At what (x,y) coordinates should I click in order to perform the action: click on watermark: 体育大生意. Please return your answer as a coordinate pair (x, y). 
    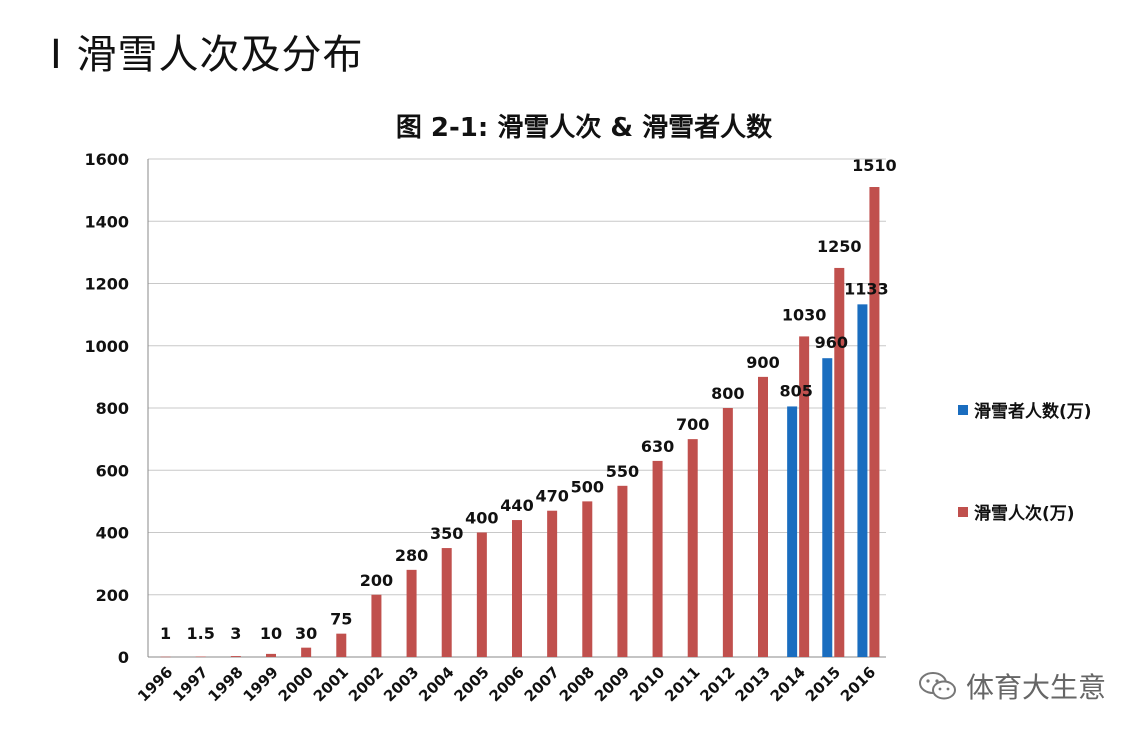
    Looking at the image, I should click on (1012, 686).